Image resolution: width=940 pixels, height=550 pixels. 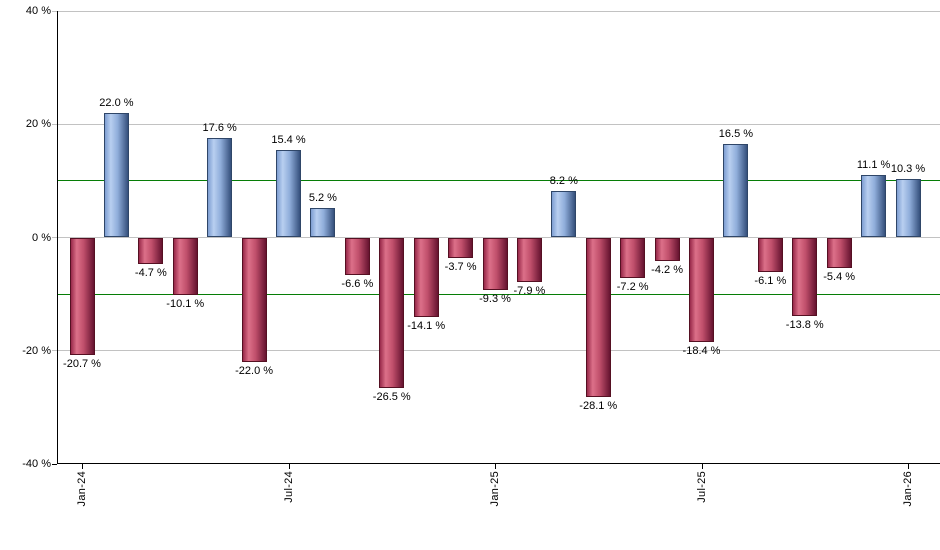 I want to click on bar-value-label: 17.6 %, so click(x=219, y=127).